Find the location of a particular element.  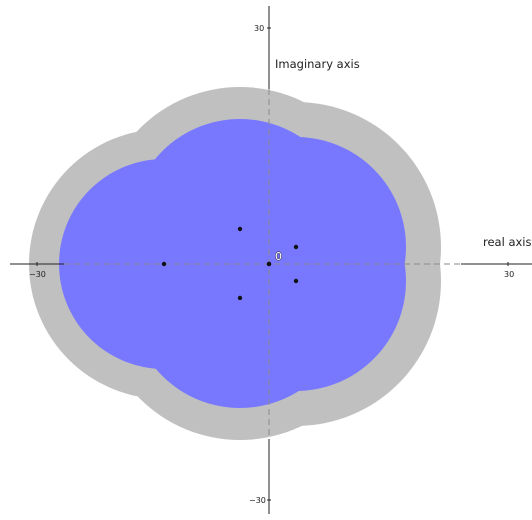

x-tick-label-neg30: −30 is located at coordinates (37, 274).